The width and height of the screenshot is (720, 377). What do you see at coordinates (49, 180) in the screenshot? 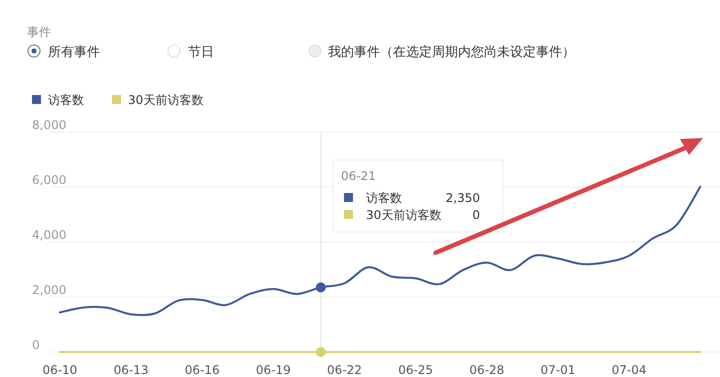
I see `y-tick-label: 6,000` at bounding box center [49, 180].